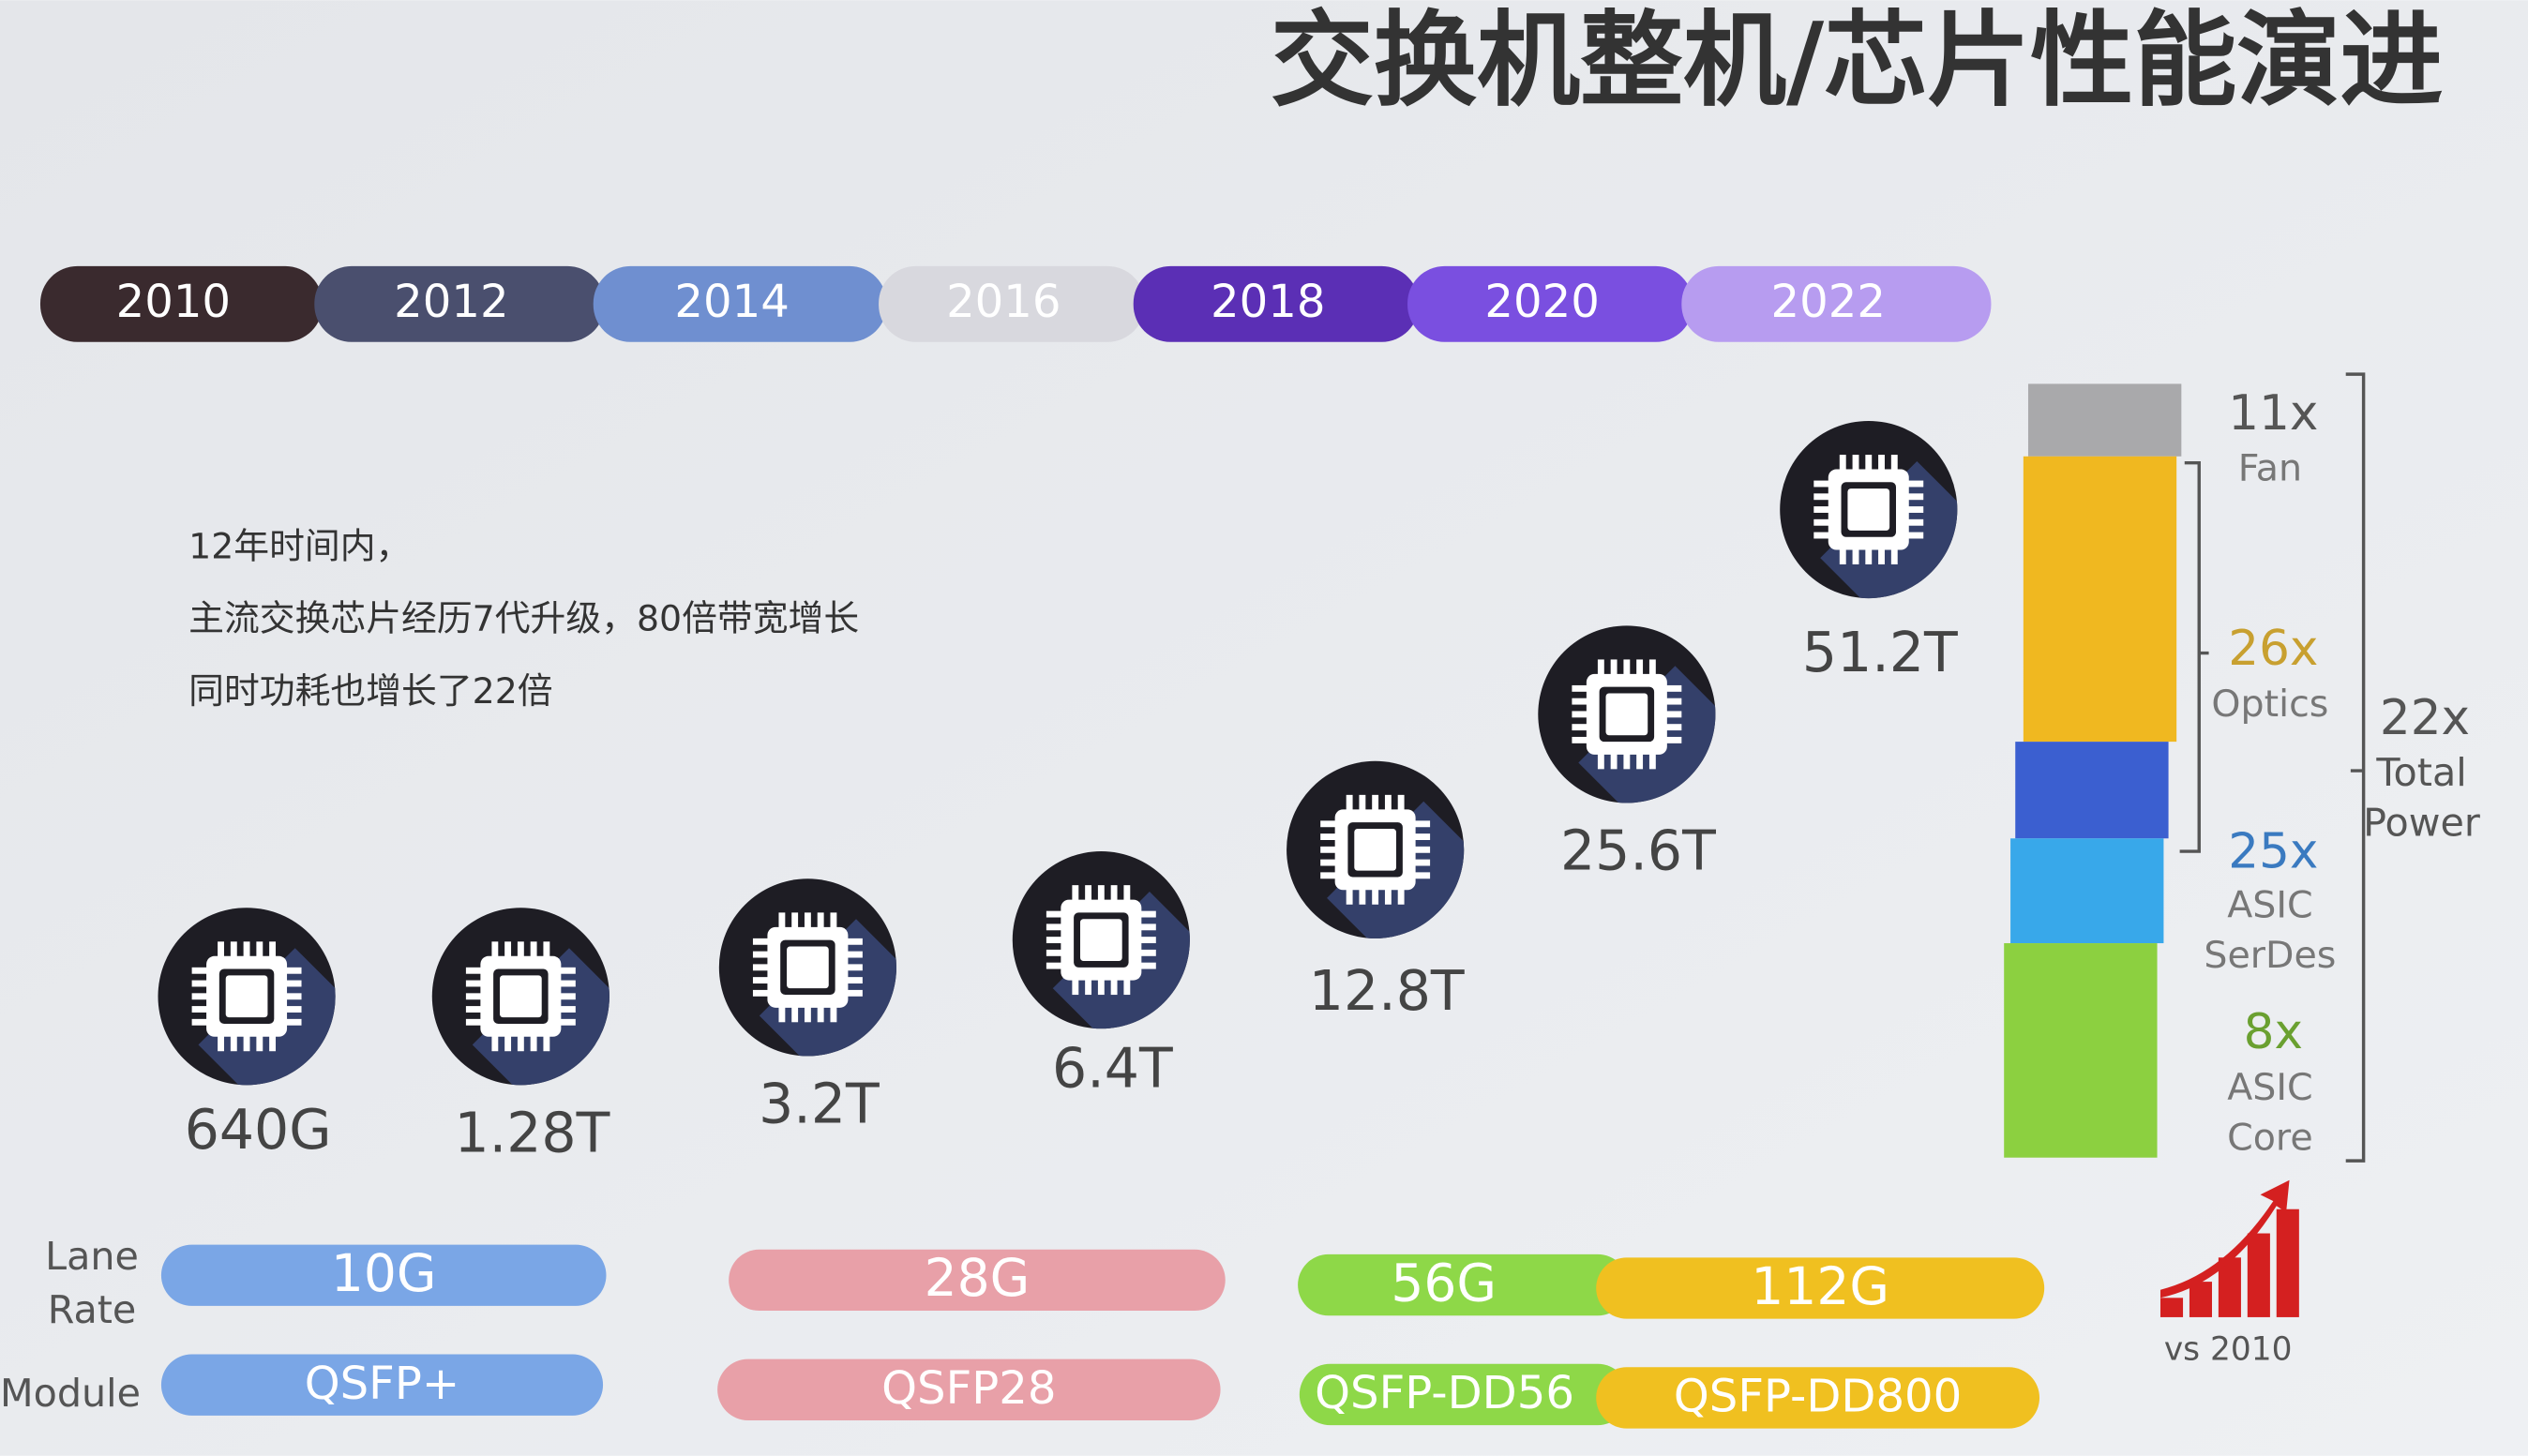 This screenshot has height=1456, width=2528. I want to click on power-segment, so click(2081, 1050).